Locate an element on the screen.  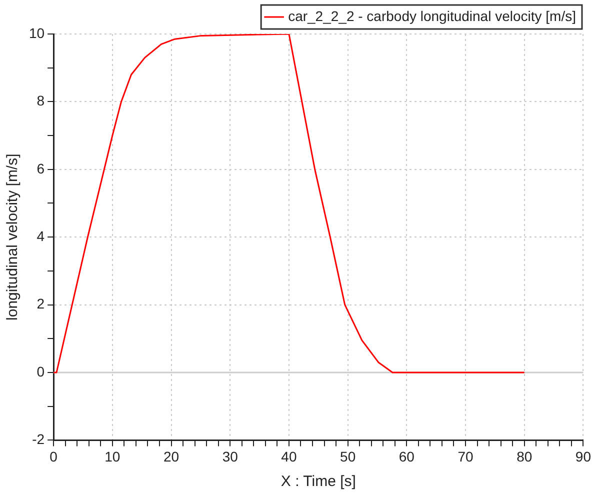
x-tick-label: 30 is located at coordinates (230, 456).